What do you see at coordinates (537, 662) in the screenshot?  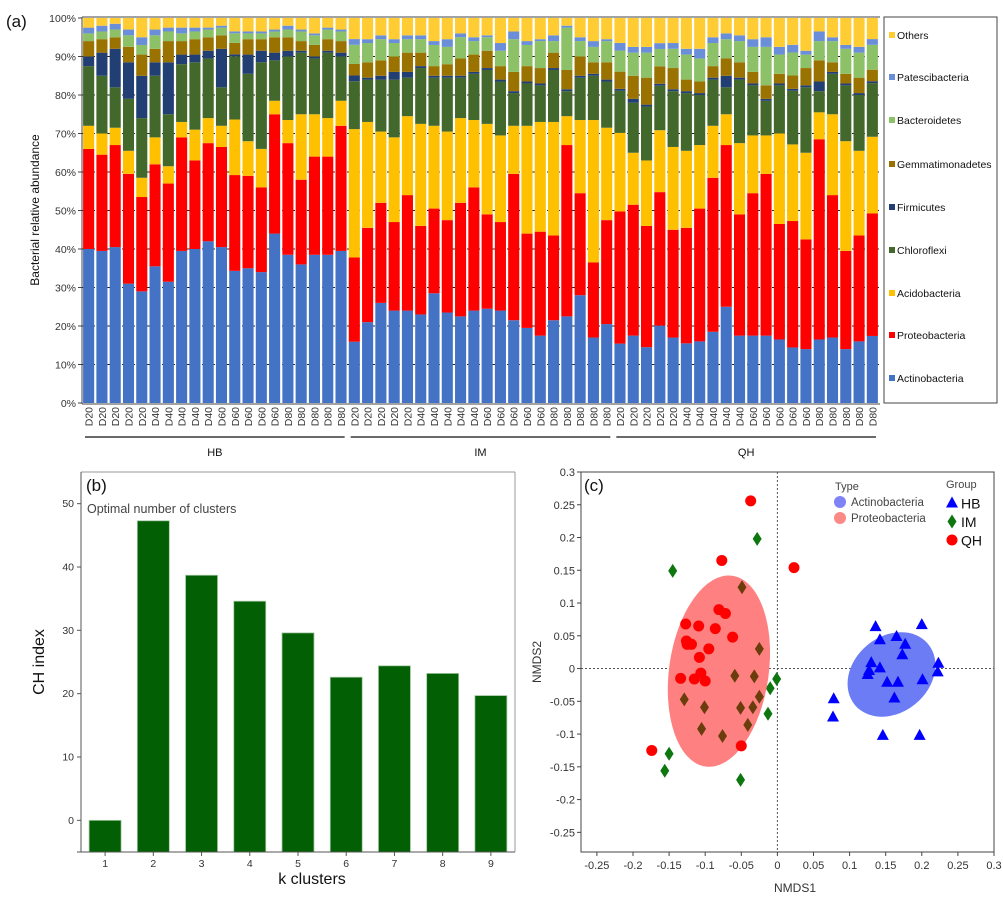 I see `panel-c-y-axis-title: NMDS2` at bounding box center [537, 662].